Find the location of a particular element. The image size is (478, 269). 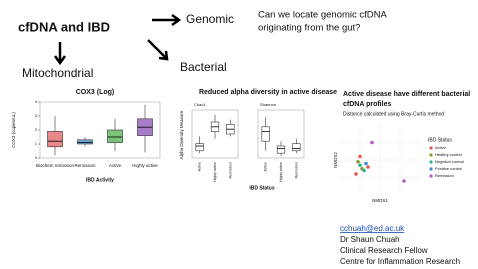

contact-line: Centre for Inflammation Research is located at coordinates (400, 261).